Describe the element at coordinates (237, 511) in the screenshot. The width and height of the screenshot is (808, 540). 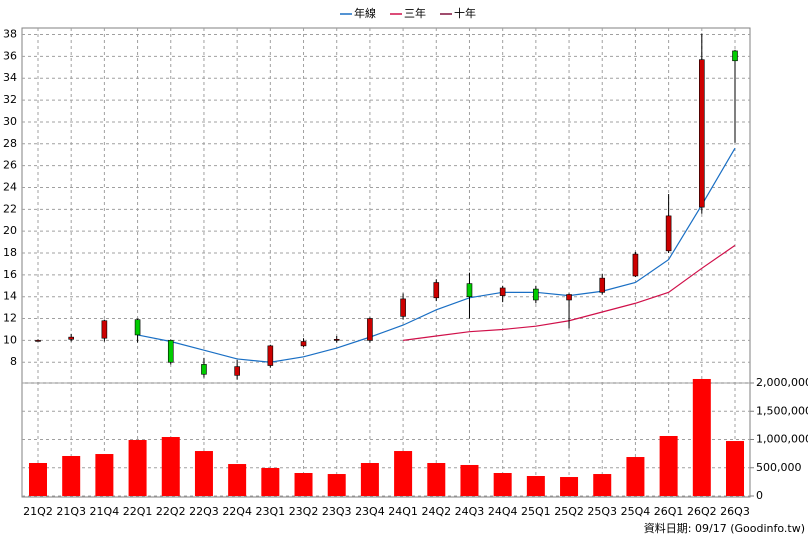
I see `x-tick-label: 22Q4` at that location.